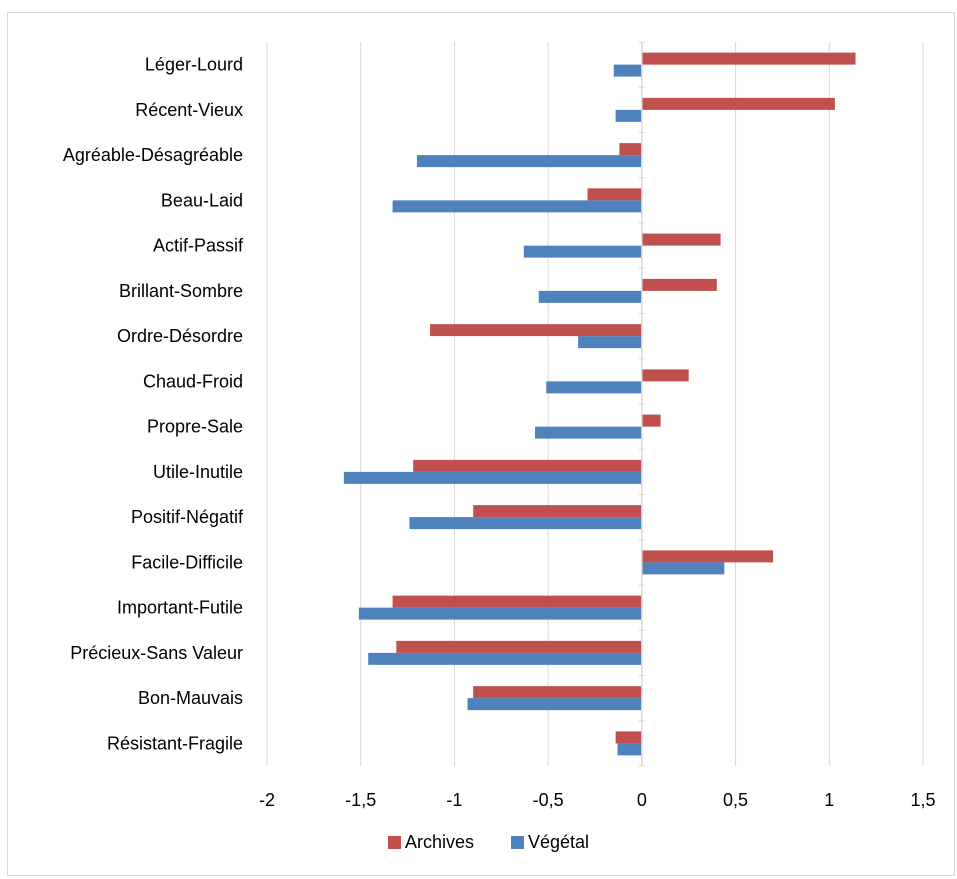 The width and height of the screenshot is (957, 879). I want to click on category-label: Facile-Difficile, so click(187, 562).